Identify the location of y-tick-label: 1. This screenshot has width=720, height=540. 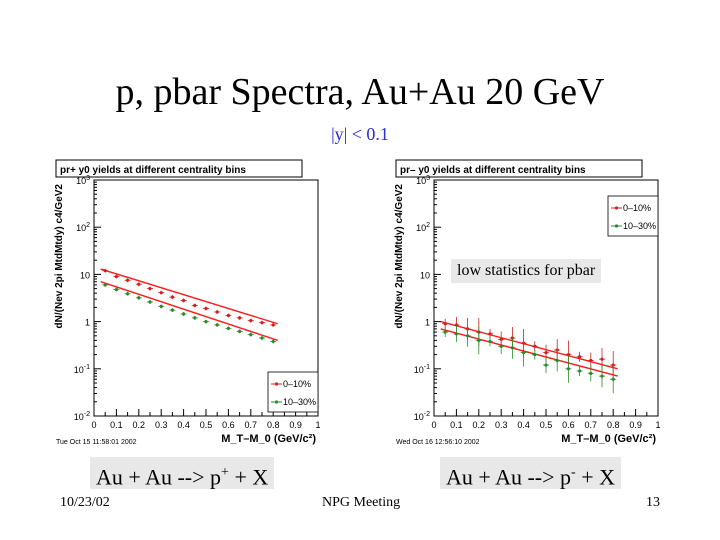
(87, 323).